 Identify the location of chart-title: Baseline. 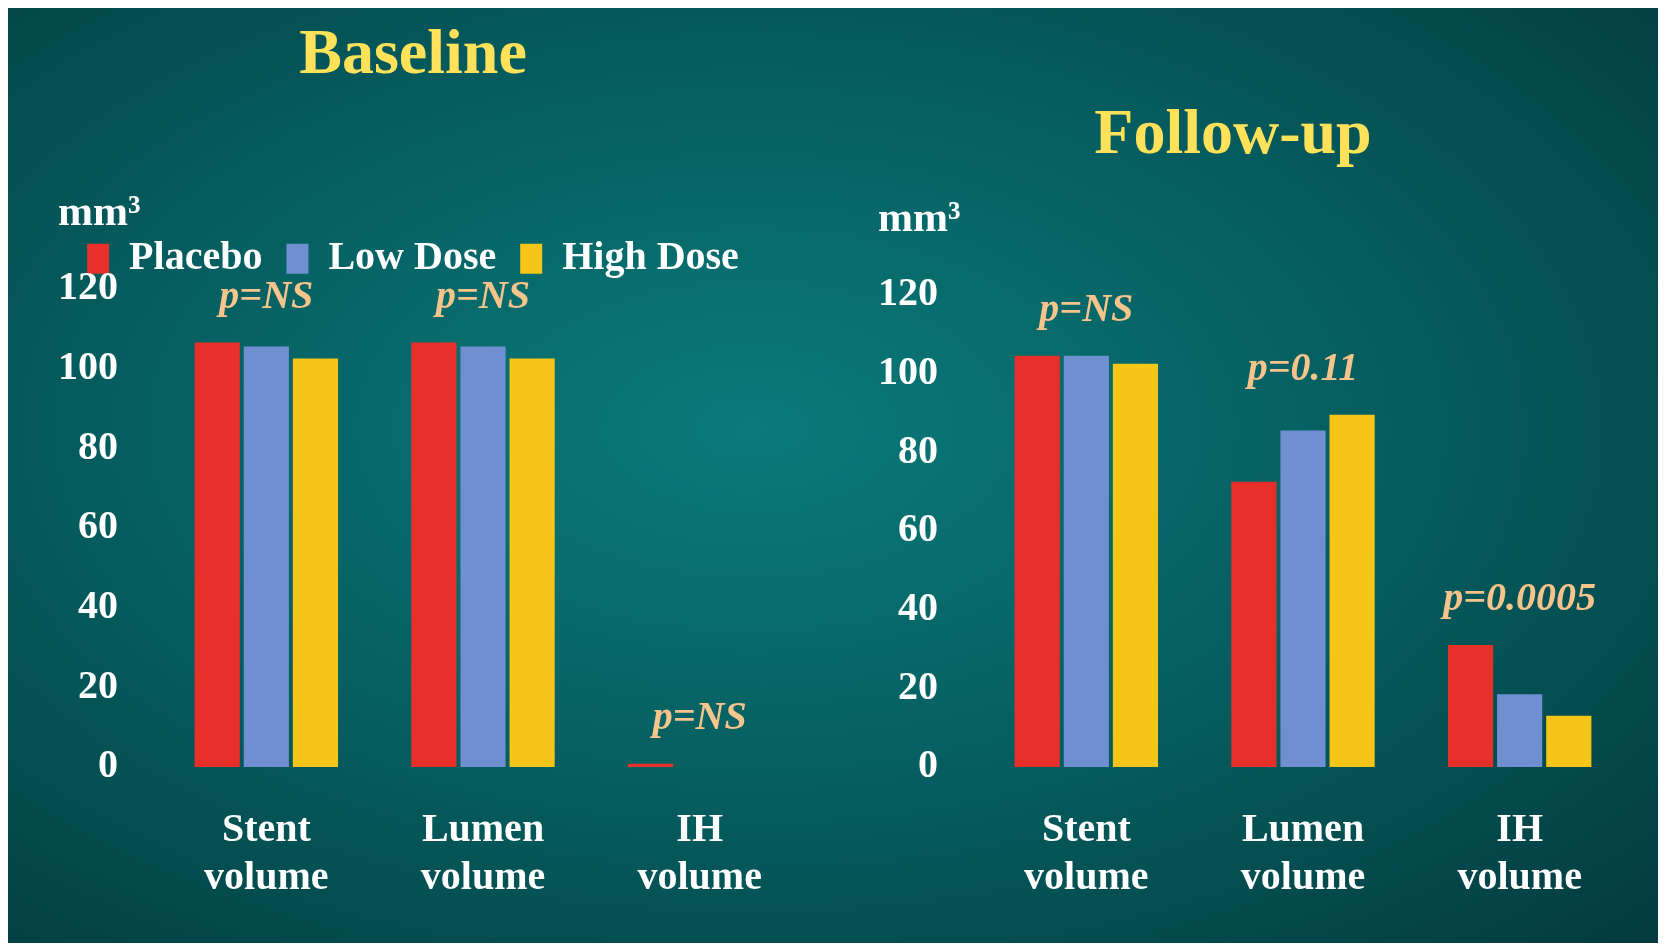
(413, 51).